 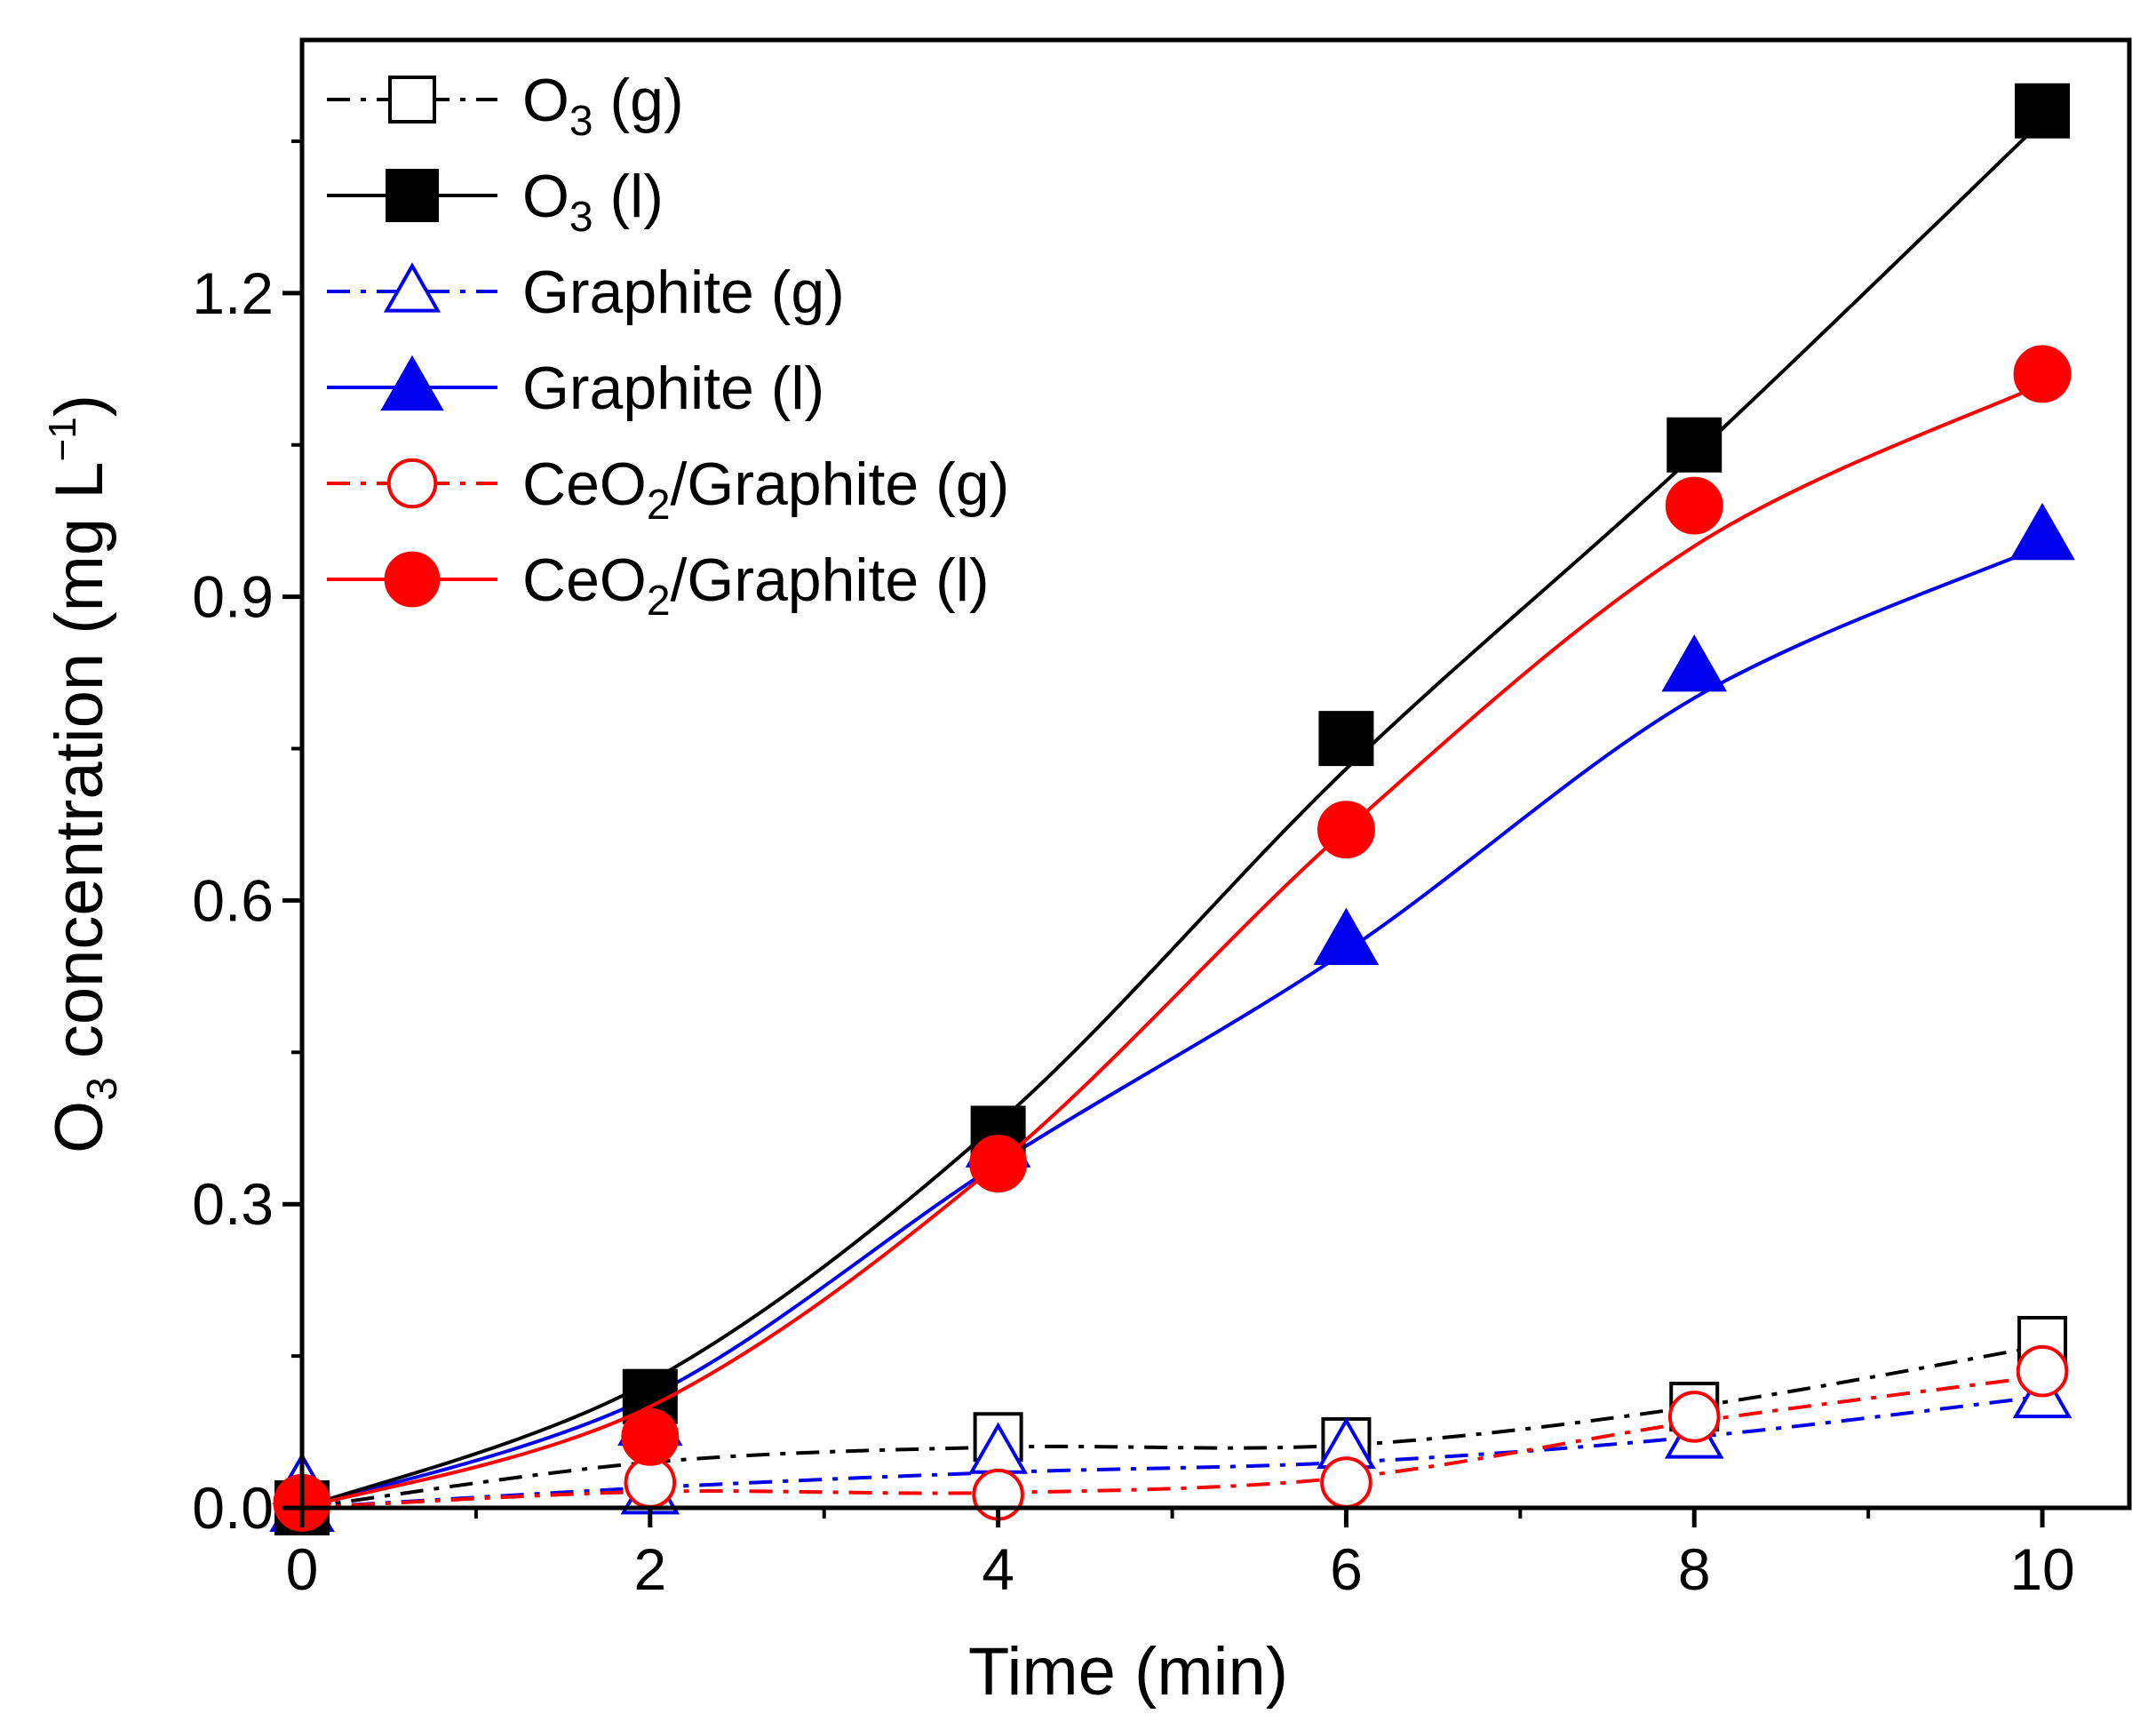 I want to click on legend-item-o3-g: O3 (g), so click(x=505, y=106).